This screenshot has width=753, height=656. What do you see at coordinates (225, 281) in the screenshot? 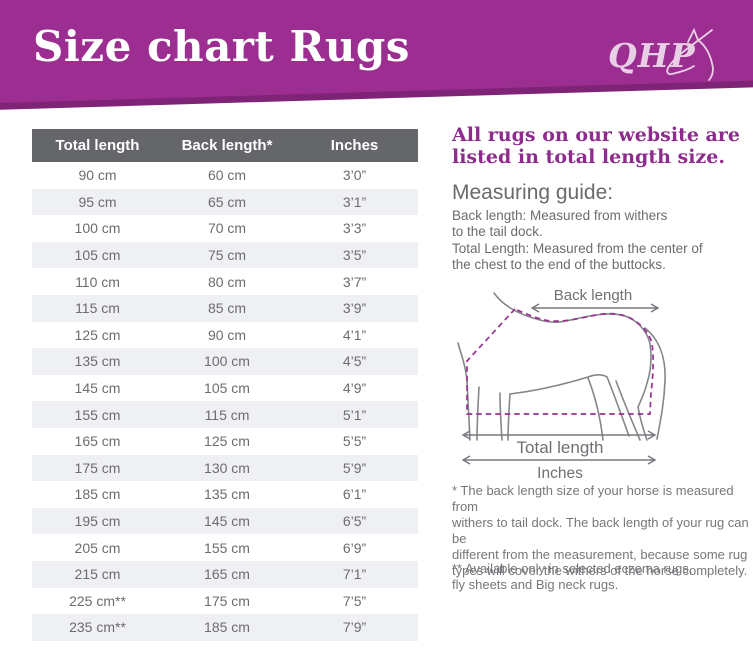
I see `table-row: 110 cm 80 cm 3’7”` at bounding box center [225, 281].